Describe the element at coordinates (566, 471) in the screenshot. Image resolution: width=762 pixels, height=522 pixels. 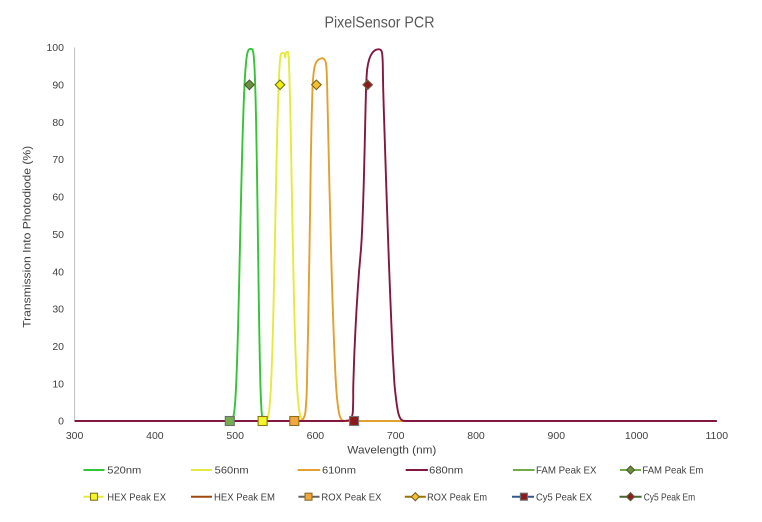
I see `svg-text: FAM Peak EX` at that location.